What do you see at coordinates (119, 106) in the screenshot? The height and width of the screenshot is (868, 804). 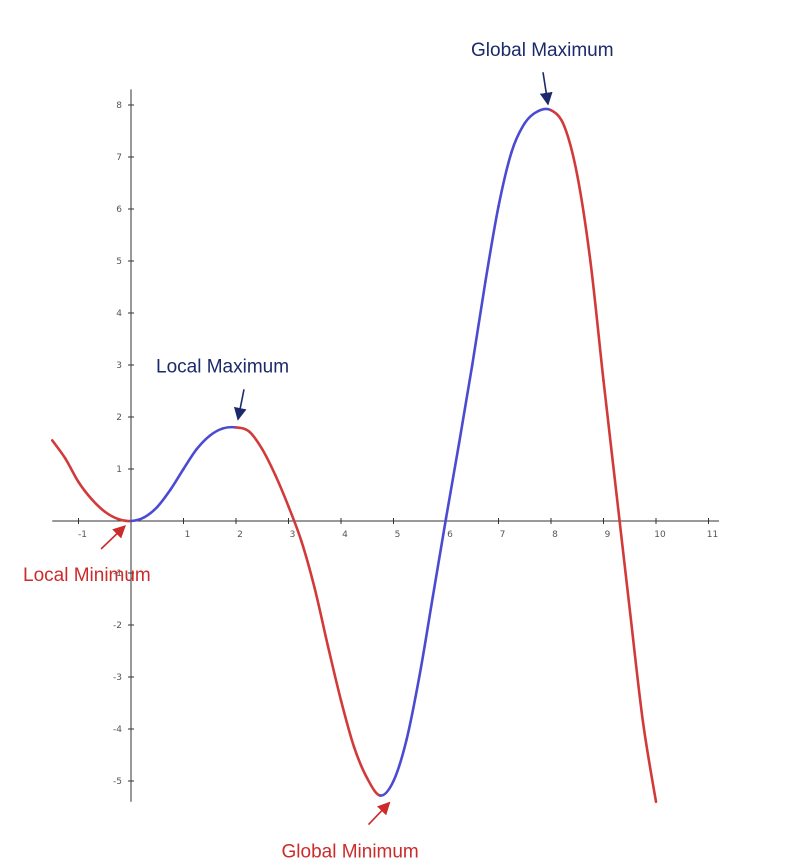 I see `y-tick-label: 8` at bounding box center [119, 106].